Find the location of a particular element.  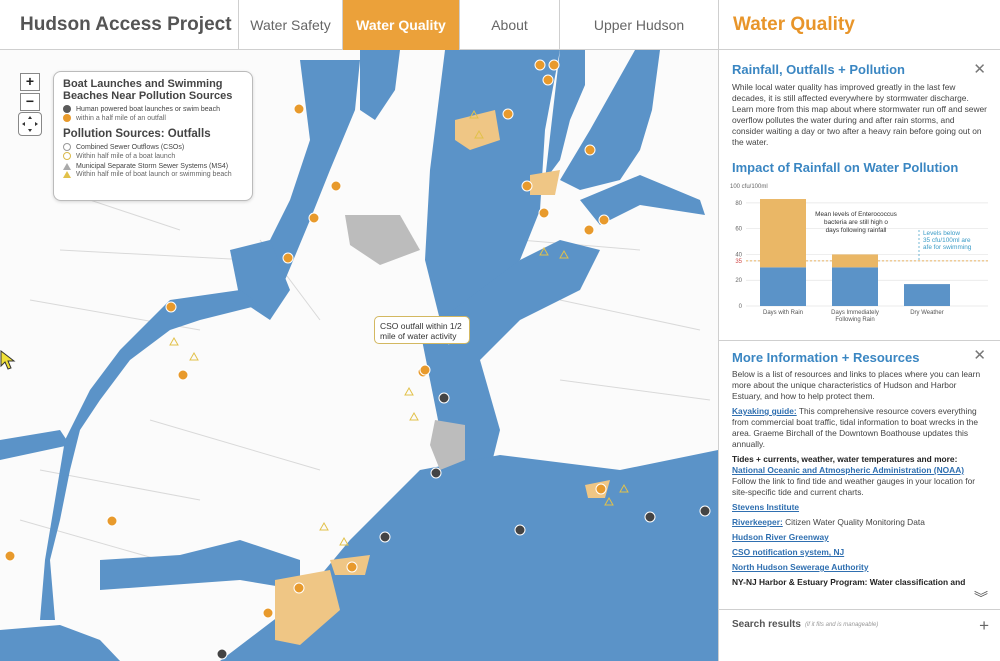

section-heading: More Information + Resources is located at coordinates (826, 357).